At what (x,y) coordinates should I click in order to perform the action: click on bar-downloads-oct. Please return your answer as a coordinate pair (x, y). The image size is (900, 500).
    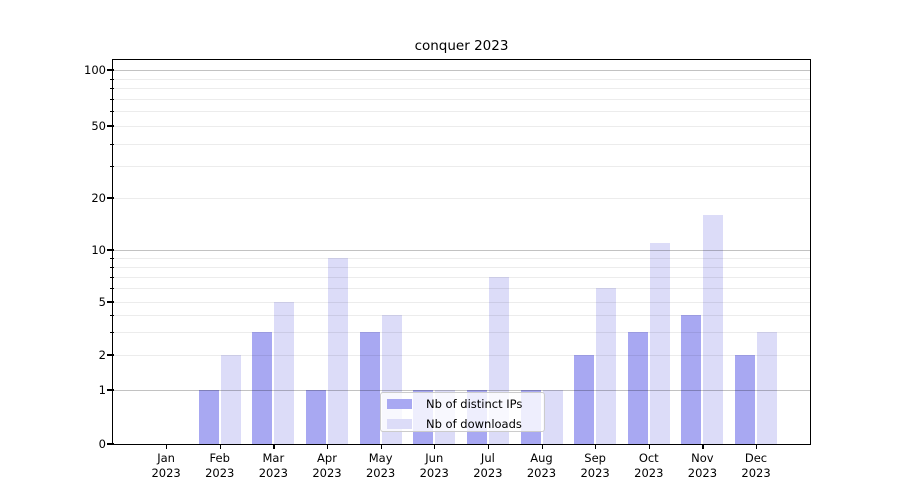
    Looking at the image, I should click on (659, 343).